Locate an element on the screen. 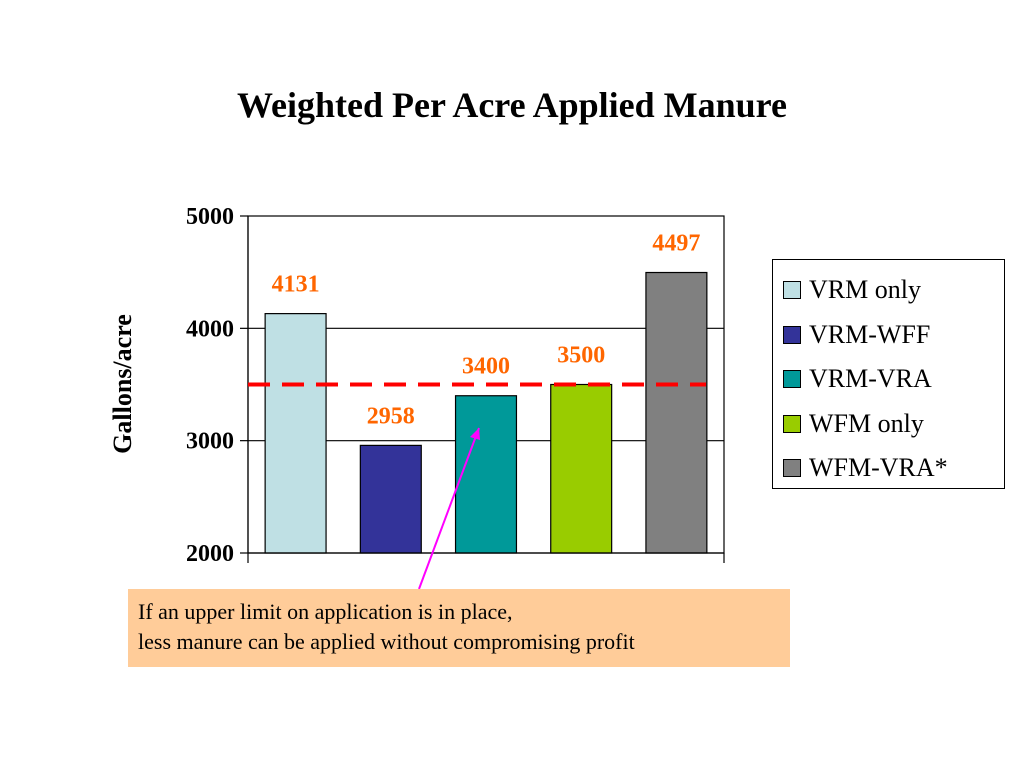 The height and width of the screenshot is (768, 1024). callout-arrow-layer is located at coordinates (449, 508).